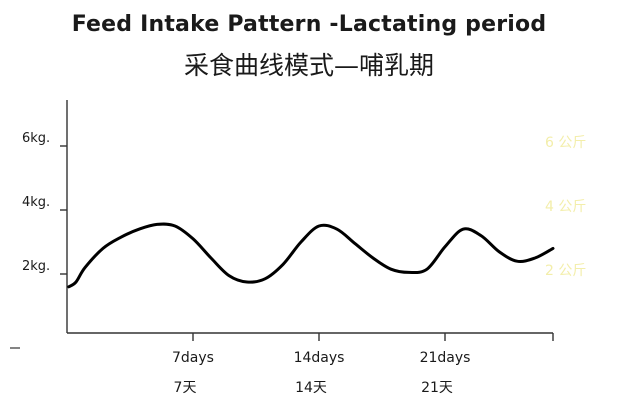 The height and width of the screenshot is (415, 618). I want to click on x-tick-label-cn: 21天, so click(437, 388).